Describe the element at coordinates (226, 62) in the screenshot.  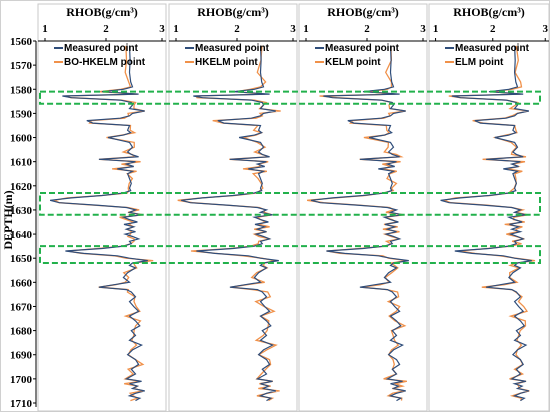
I see `legend-label-predicted: HKELM point` at that location.